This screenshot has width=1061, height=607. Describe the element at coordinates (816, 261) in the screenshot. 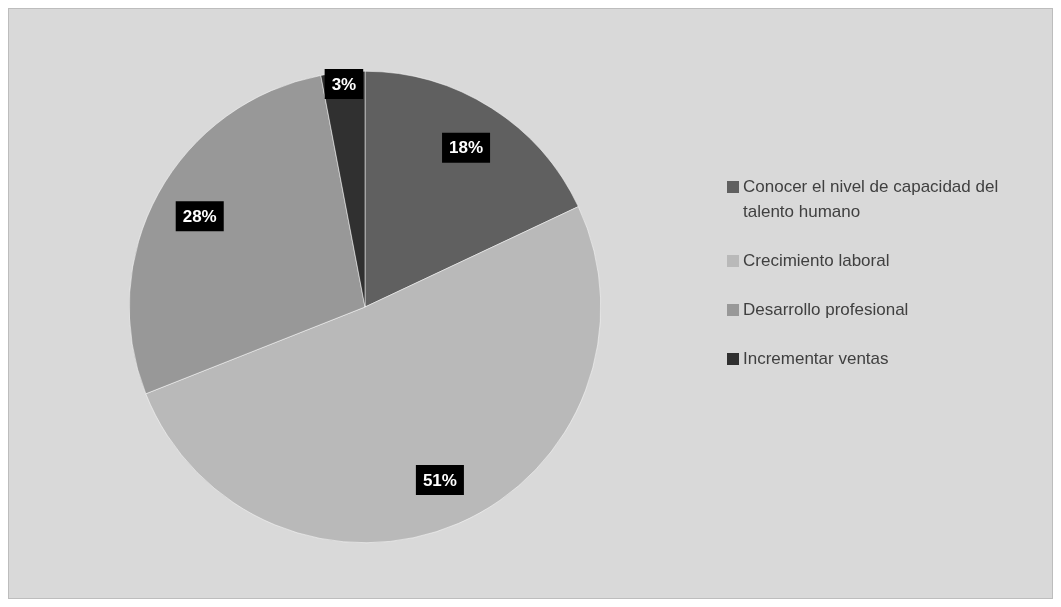

I see `legend-label: Crecimiento laboral` at that location.